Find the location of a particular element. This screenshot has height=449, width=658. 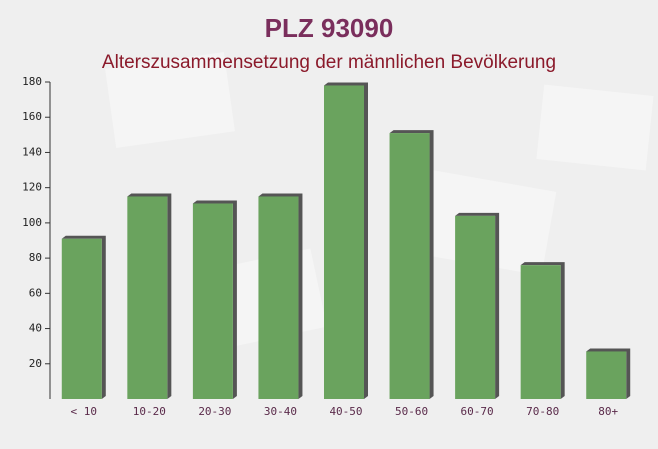

x-tick-label: 70-80 is located at coordinates (542, 411).